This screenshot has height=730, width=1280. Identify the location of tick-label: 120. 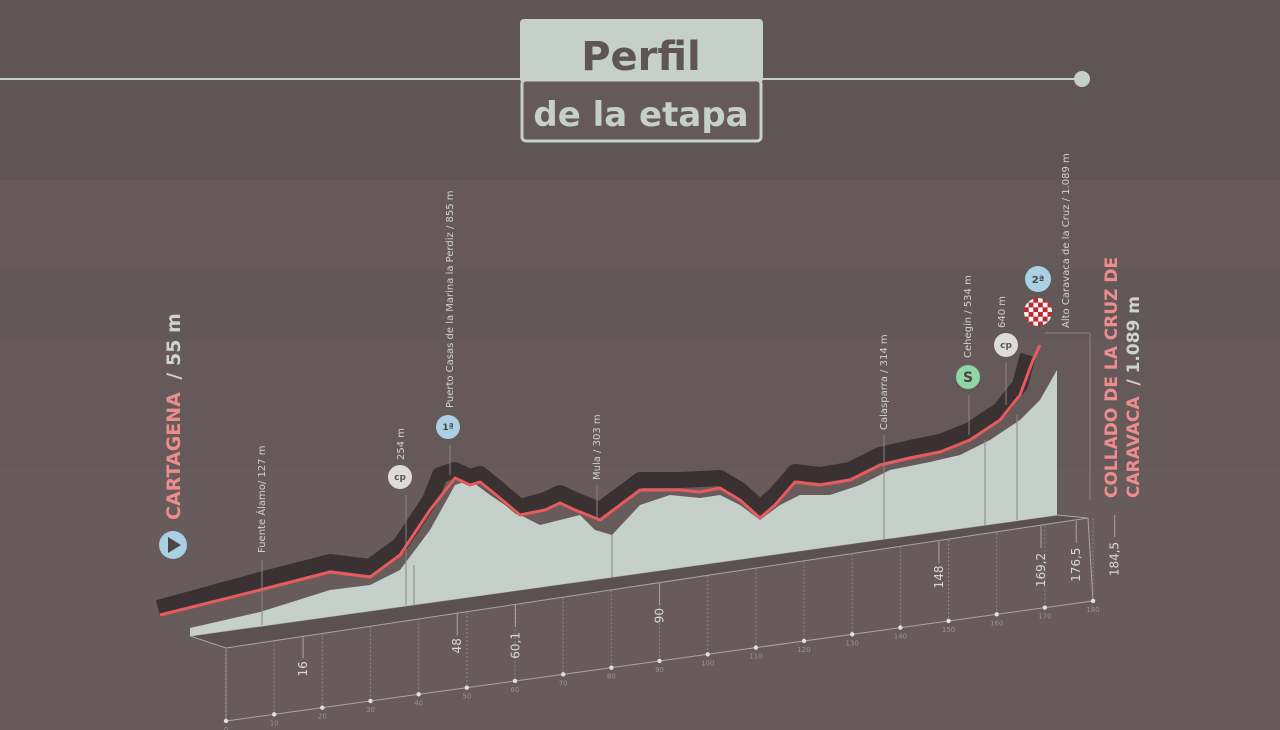
(803, 650).